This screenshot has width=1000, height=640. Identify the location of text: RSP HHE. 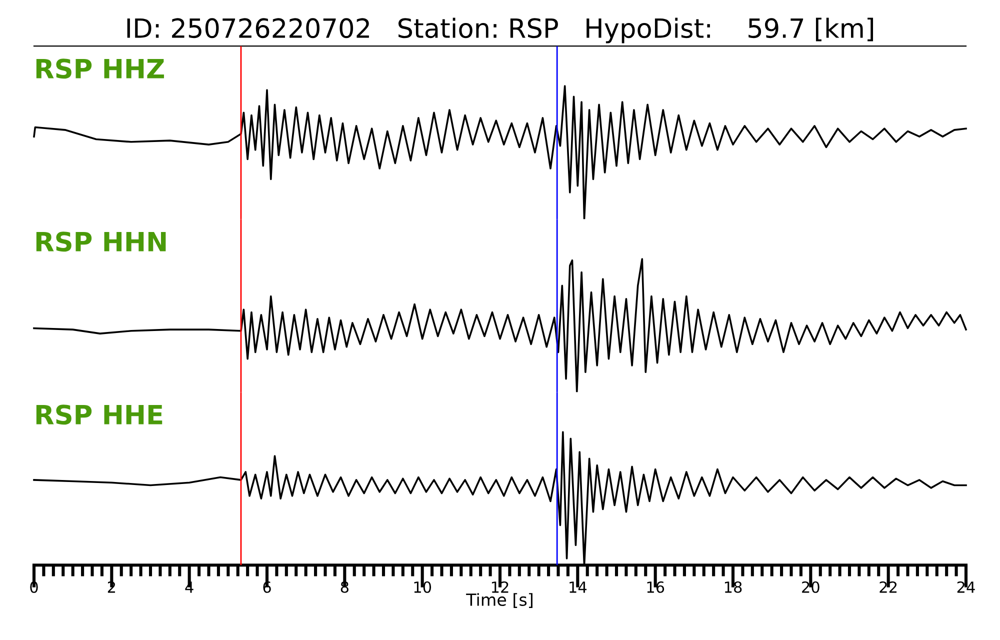
(99, 414).